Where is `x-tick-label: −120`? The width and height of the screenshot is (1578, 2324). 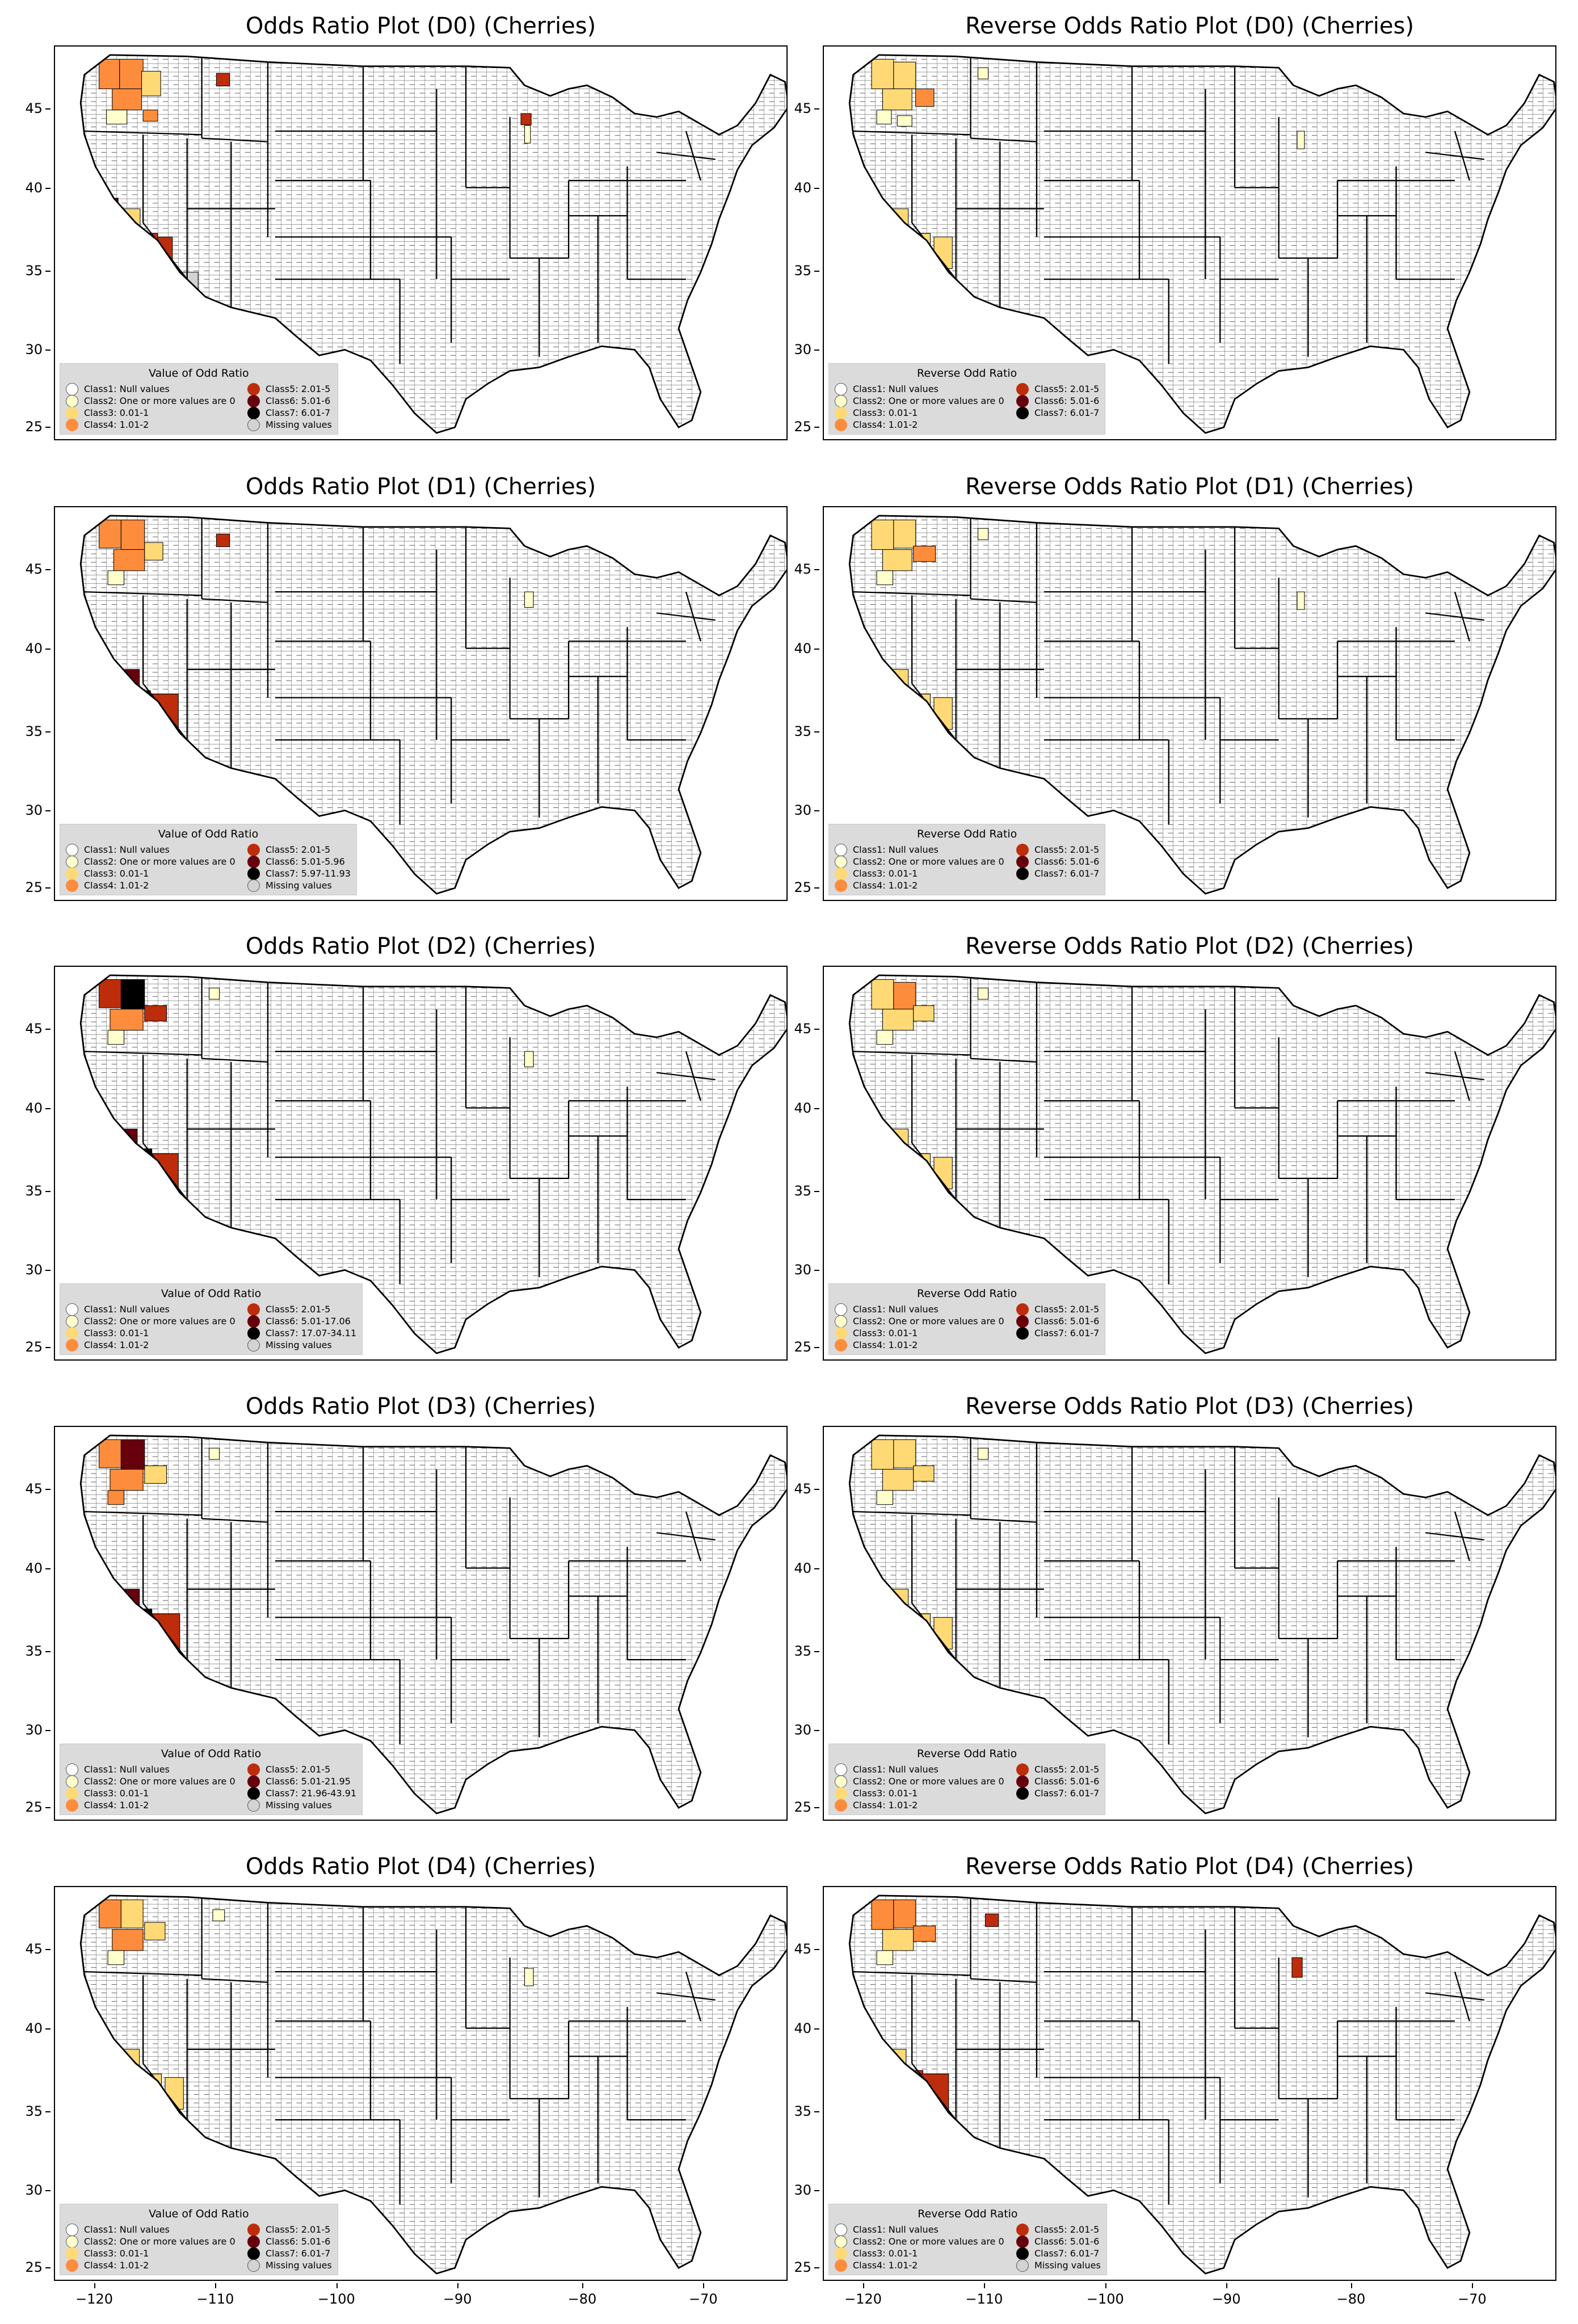 x-tick-label: −120 is located at coordinates (94, 2295).